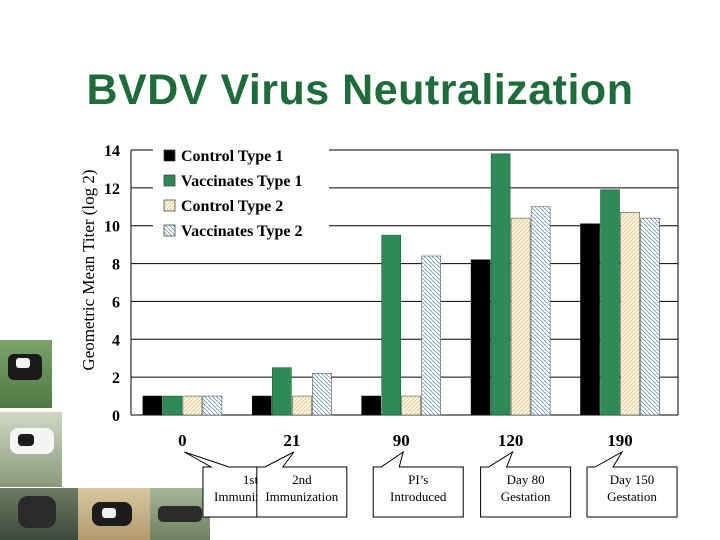 This screenshot has width=720, height=540. I want to click on y-axis-label: Geometric Mean Titer (log 2), so click(88, 269).